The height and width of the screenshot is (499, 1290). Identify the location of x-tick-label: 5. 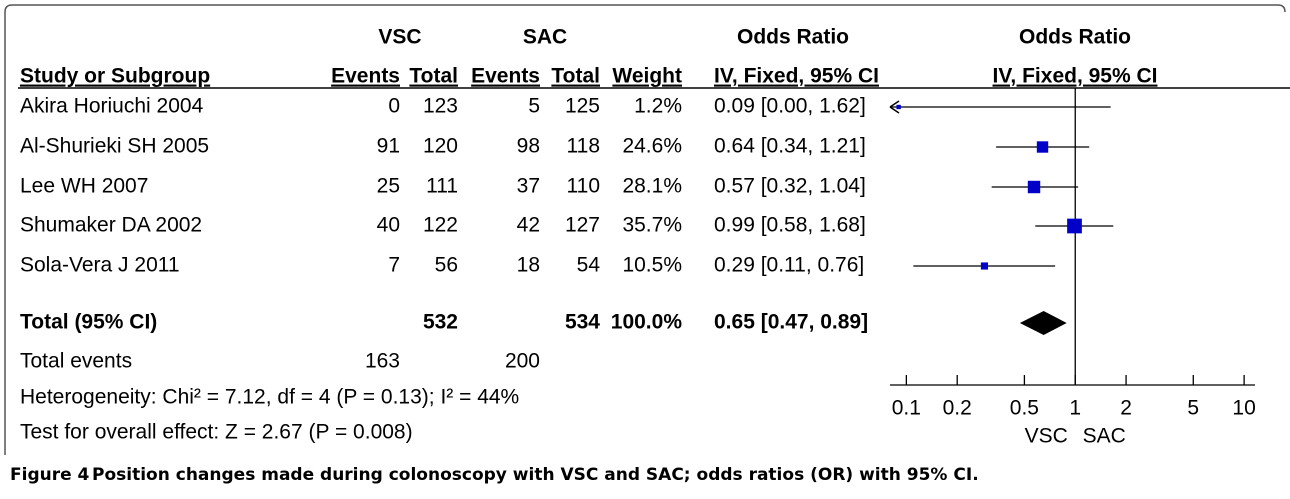
(1193, 408).